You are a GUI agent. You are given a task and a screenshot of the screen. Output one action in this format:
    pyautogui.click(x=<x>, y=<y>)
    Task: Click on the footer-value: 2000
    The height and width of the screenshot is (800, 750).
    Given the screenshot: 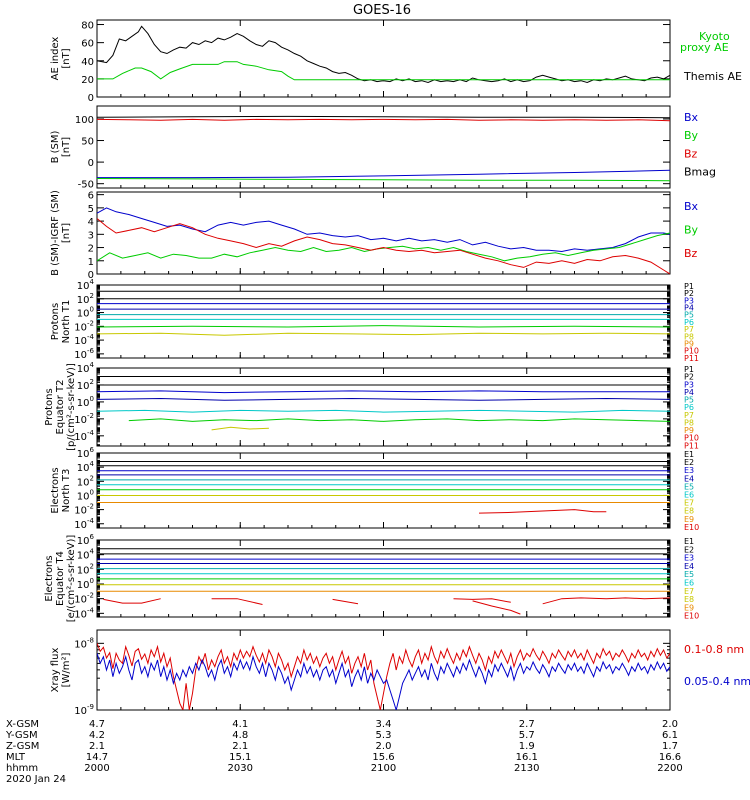 What is the action you would take?
    pyautogui.click(x=96, y=768)
    